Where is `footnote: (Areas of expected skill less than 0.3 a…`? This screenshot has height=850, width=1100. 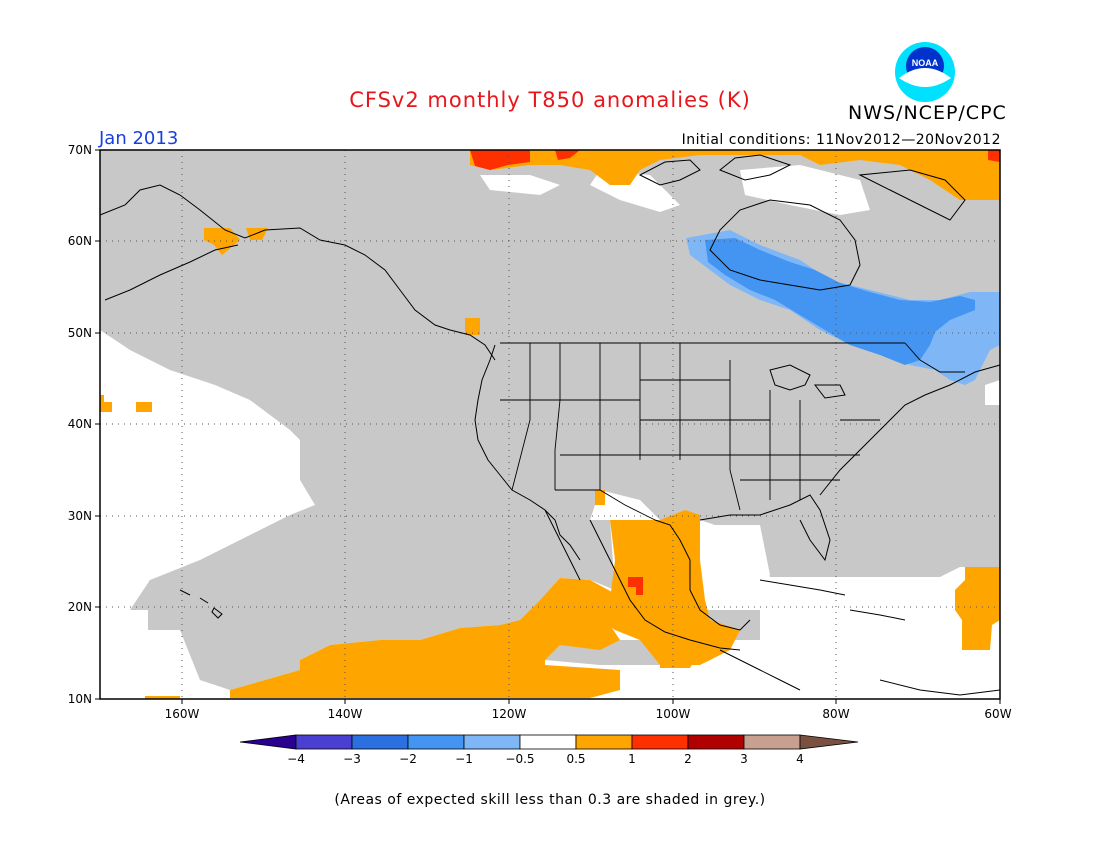
footnote: (Areas of expected skill less than 0.3 a… is located at coordinates (550, 800).